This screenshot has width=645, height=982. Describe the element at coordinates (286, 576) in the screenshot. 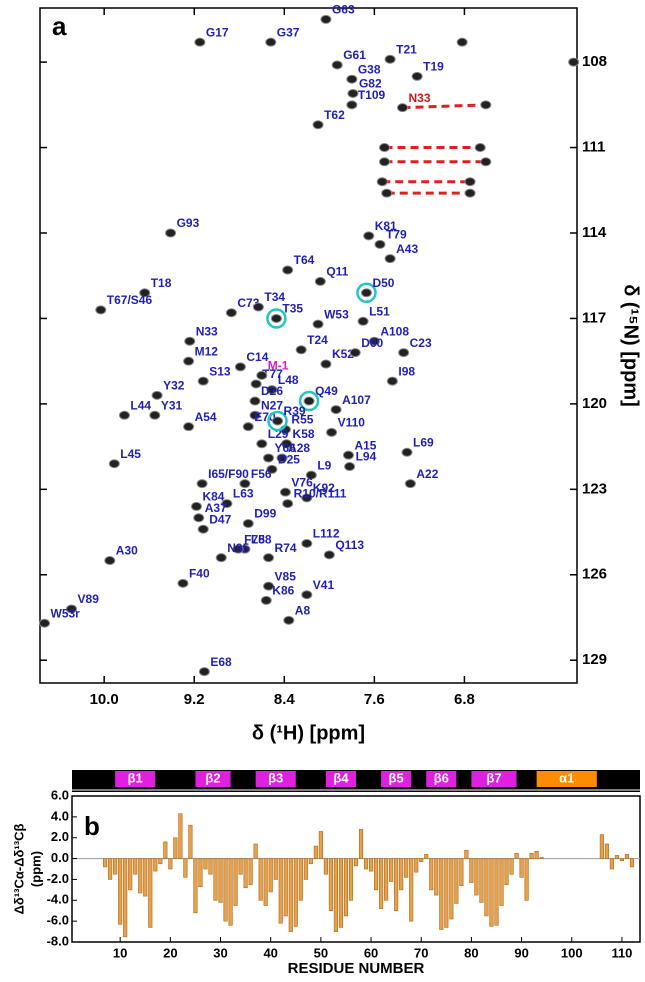

I see `peak-label: V85` at that location.